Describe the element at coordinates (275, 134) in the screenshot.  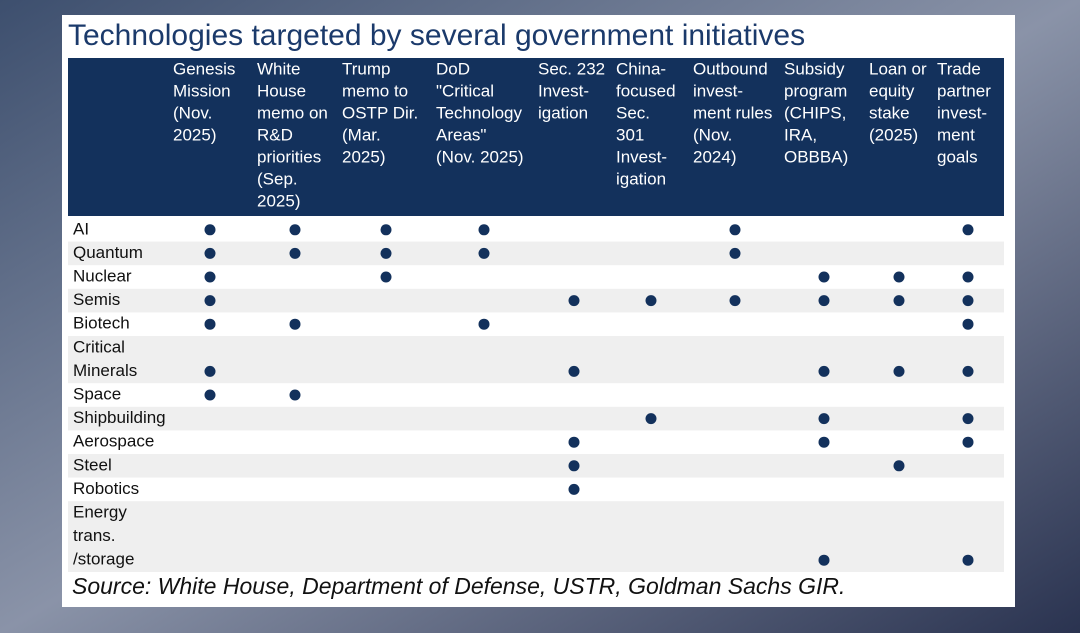
I see `column-header: R&D` at that location.